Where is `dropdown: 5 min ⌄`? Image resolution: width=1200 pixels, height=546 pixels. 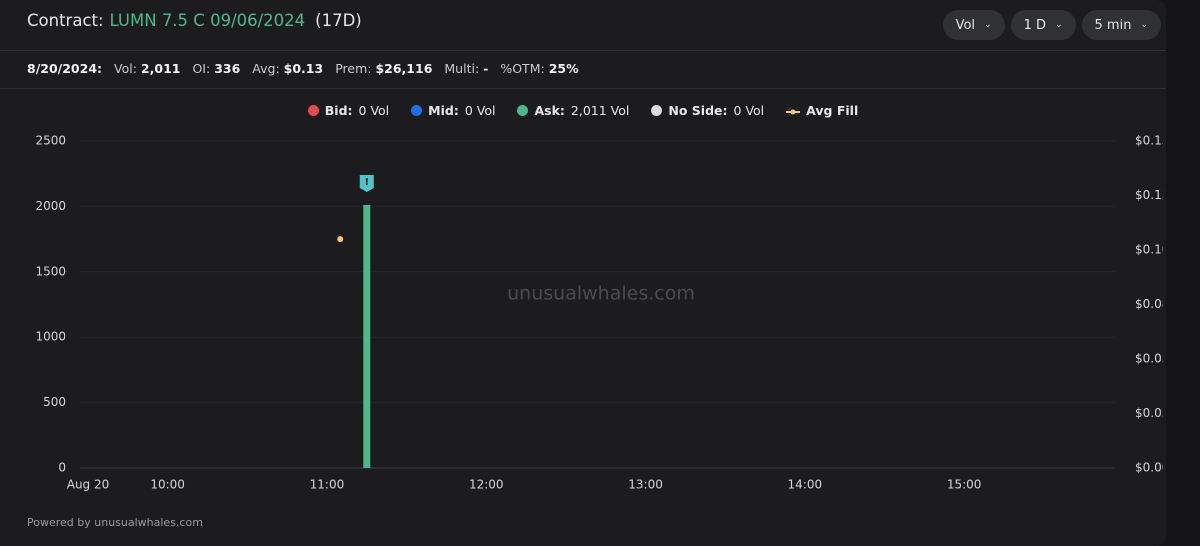 dropdown: 5 min ⌄ is located at coordinates (1121, 25).